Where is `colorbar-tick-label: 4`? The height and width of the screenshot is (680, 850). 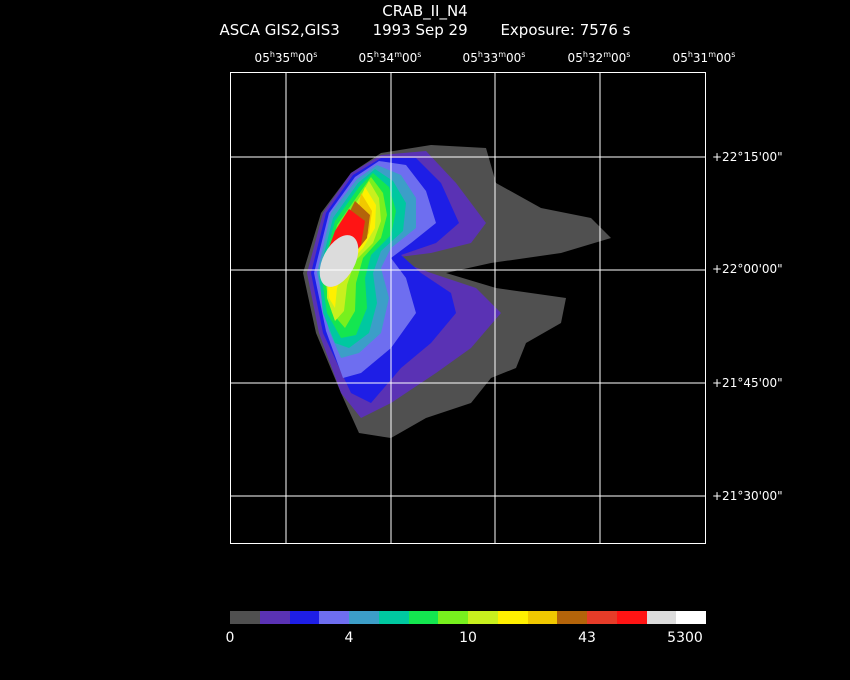 colorbar-tick-label: 4 is located at coordinates (349, 638).